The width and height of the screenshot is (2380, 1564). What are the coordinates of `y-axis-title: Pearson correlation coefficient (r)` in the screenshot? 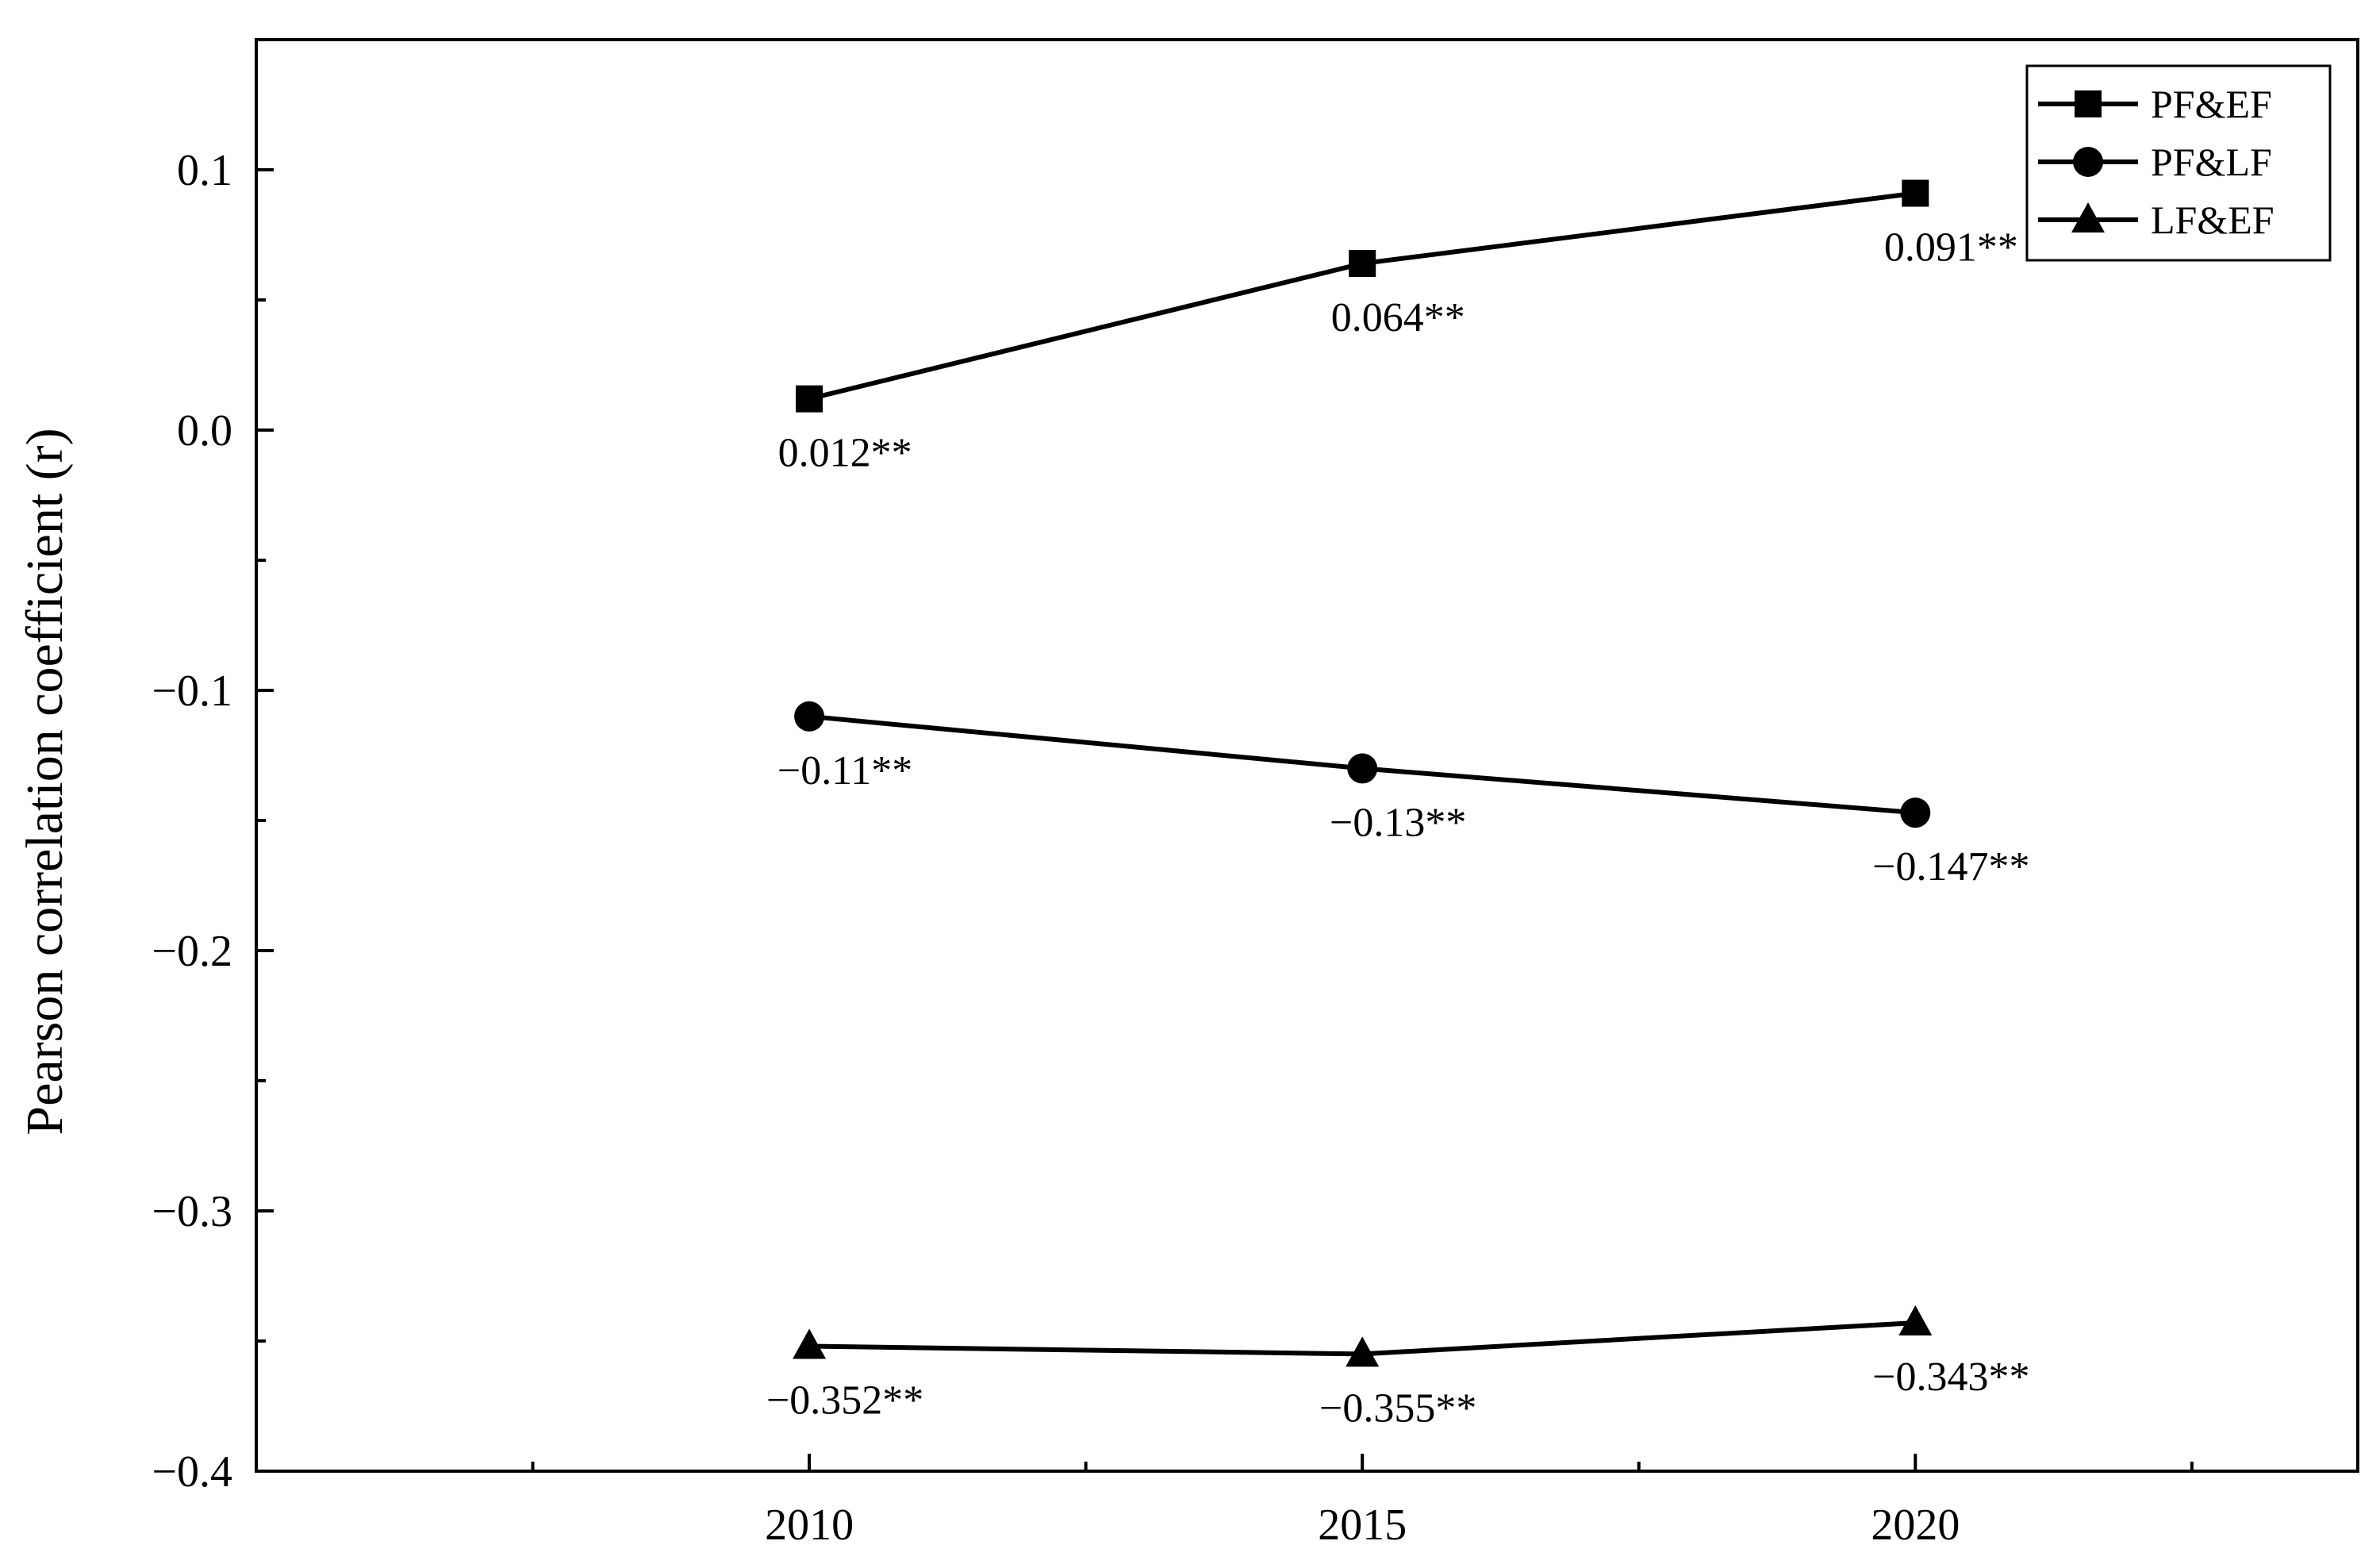 It's located at (45, 781).